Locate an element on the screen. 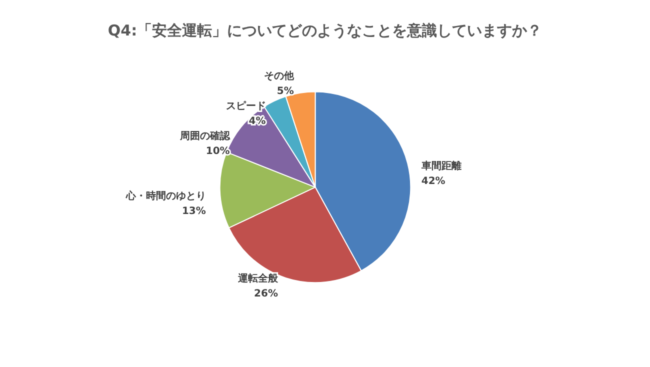 The height and width of the screenshot is (367, 650). slice-label: 心・時間のゆとり is located at coordinates (165, 196).